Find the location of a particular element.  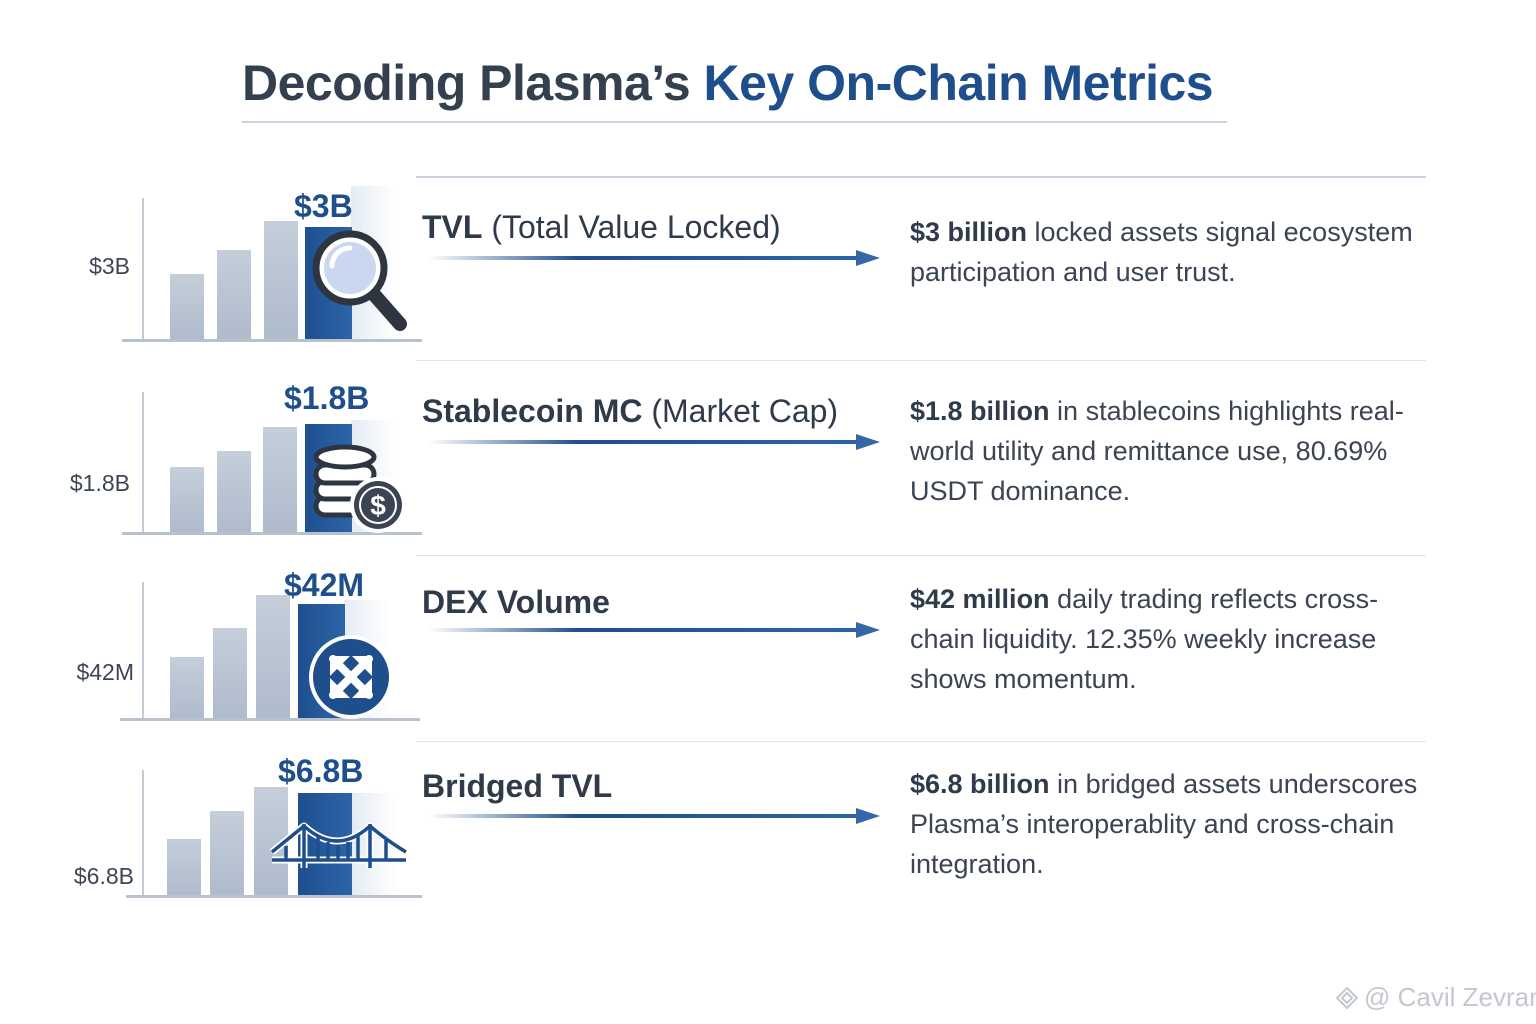

coins-dollar-icon: $ is located at coordinates (359, 488).